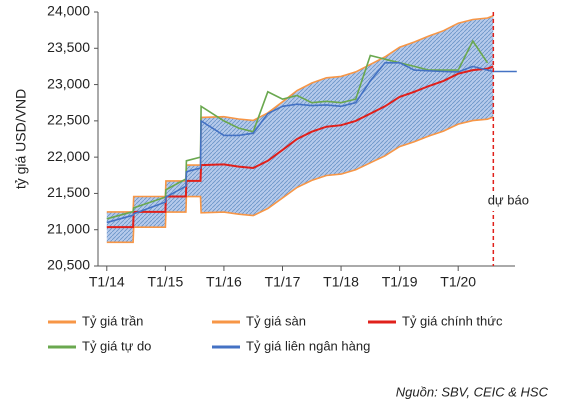 This screenshot has height=414, width=562. What do you see at coordinates (21, 139) in the screenshot?
I see `y-axis-label: tỷ giá USD/VND` at bounding box center [21, 139].